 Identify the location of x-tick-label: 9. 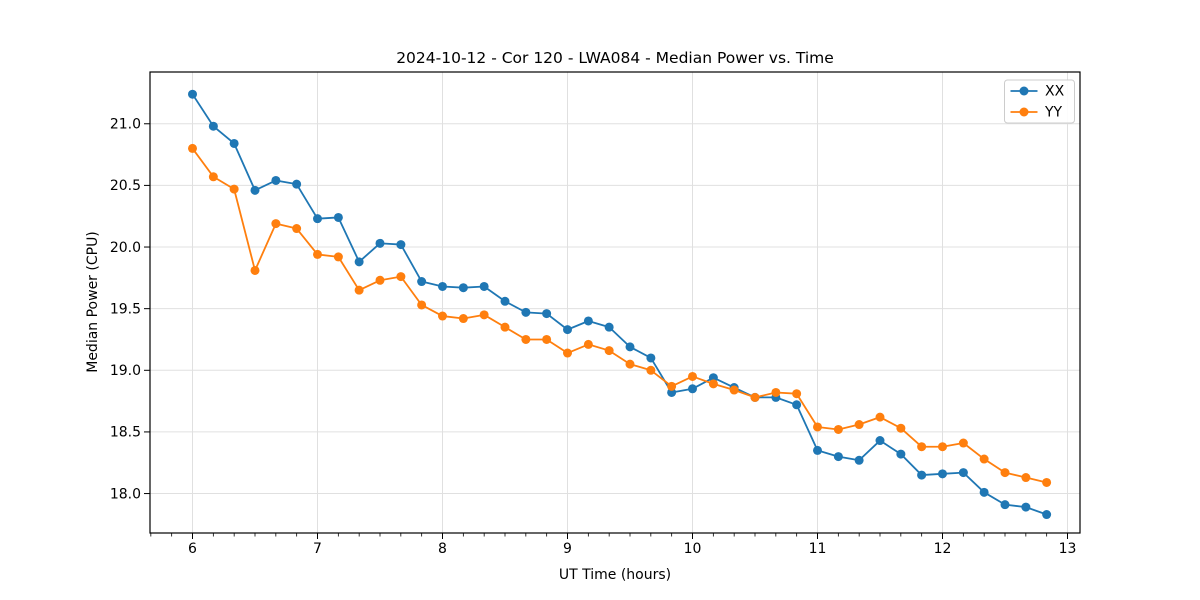
(567, 549).